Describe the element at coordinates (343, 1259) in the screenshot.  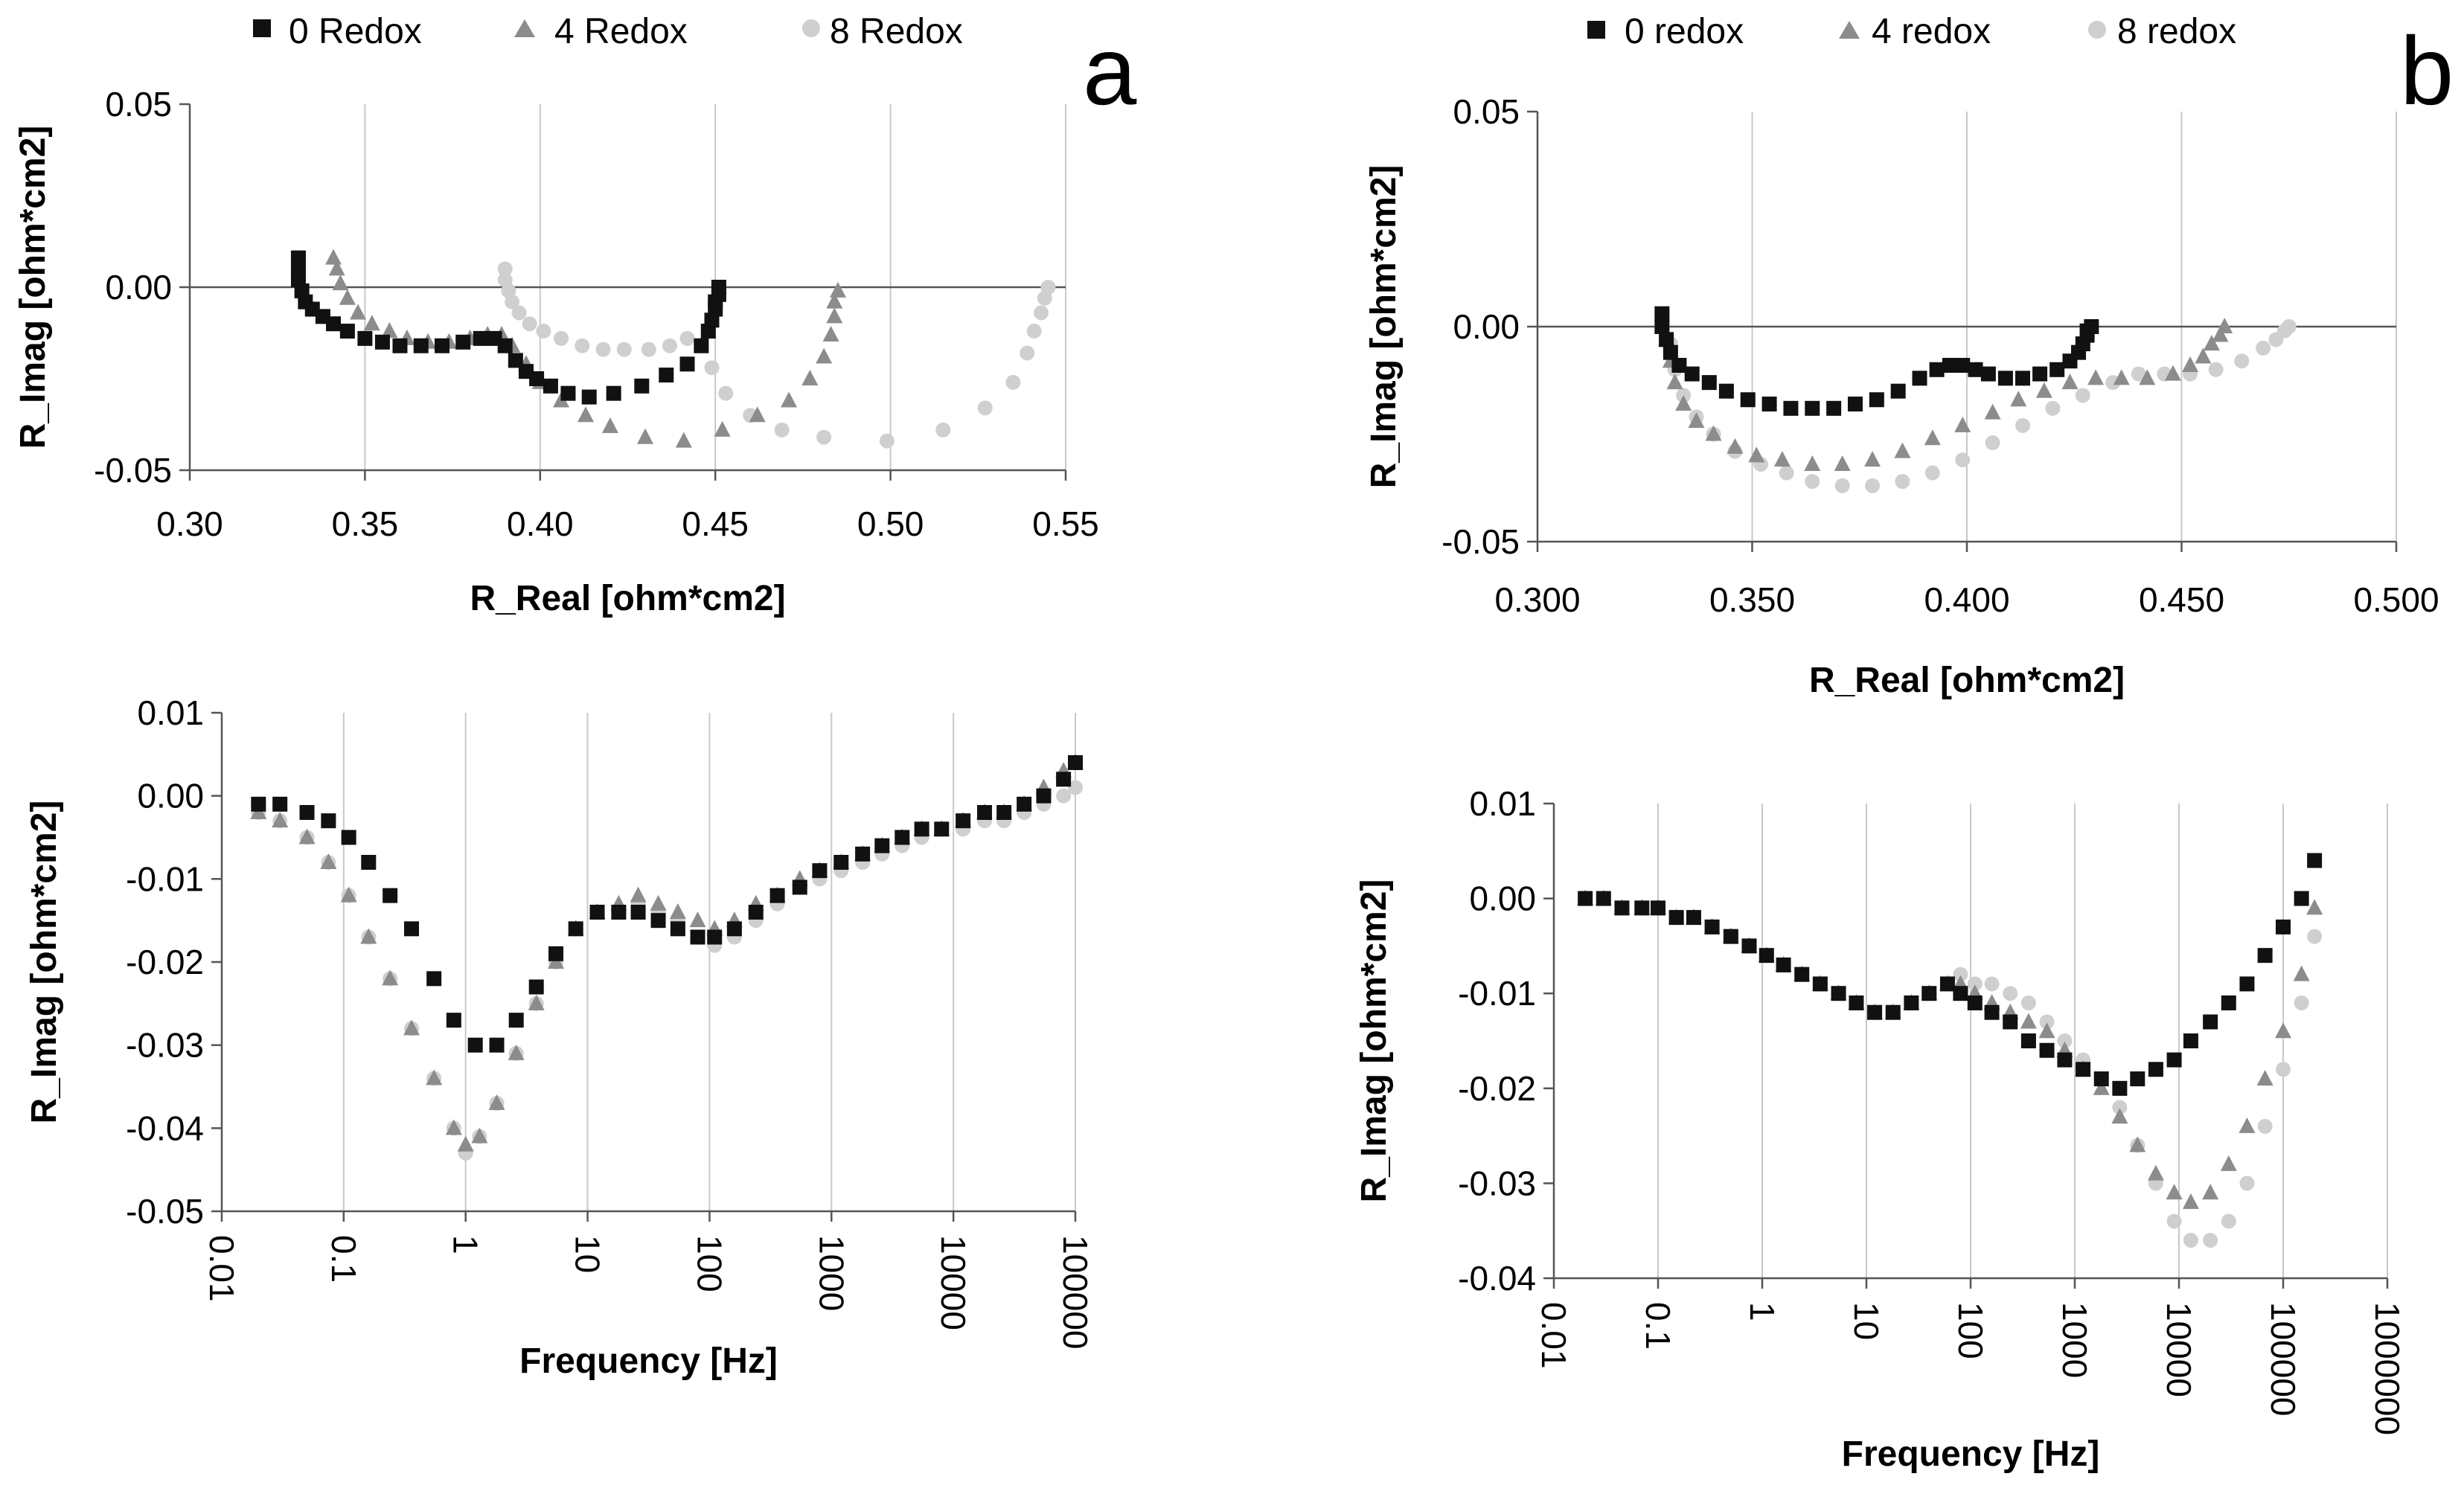
I see `x-tick-label: 0.1` at that location.